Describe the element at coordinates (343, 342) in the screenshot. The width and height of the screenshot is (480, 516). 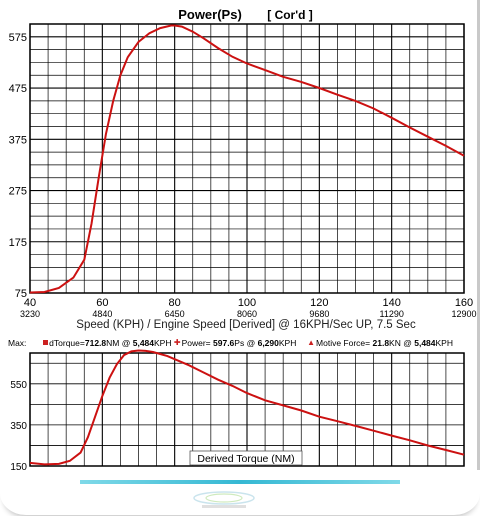
I see `max-force-name: Motive Force=` at that location.